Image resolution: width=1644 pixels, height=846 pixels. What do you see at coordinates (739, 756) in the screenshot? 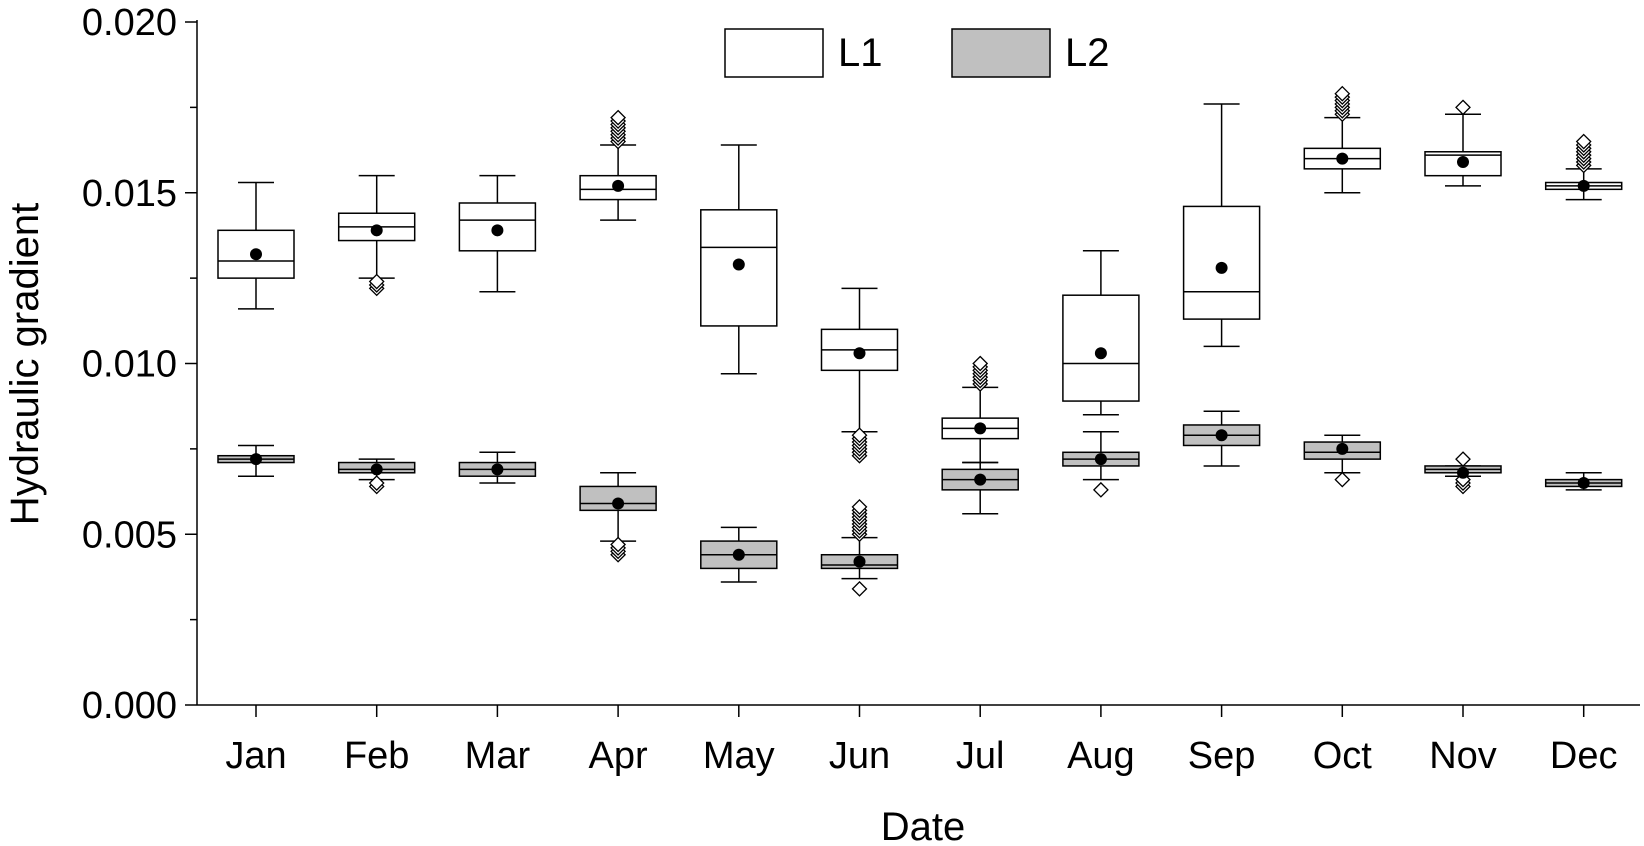
I see `x-tick-label: May` at bounding box center [739, 756].